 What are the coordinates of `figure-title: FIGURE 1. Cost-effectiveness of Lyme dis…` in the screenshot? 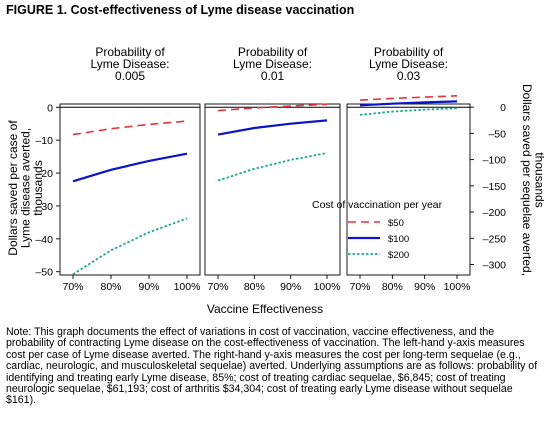 It's located at (180, 10).